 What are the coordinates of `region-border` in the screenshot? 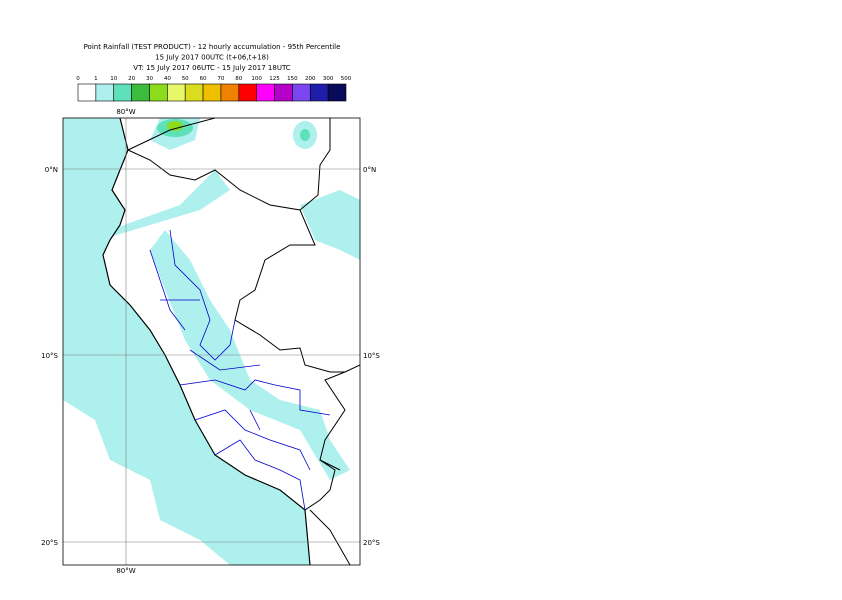 It's located at (240, 370).